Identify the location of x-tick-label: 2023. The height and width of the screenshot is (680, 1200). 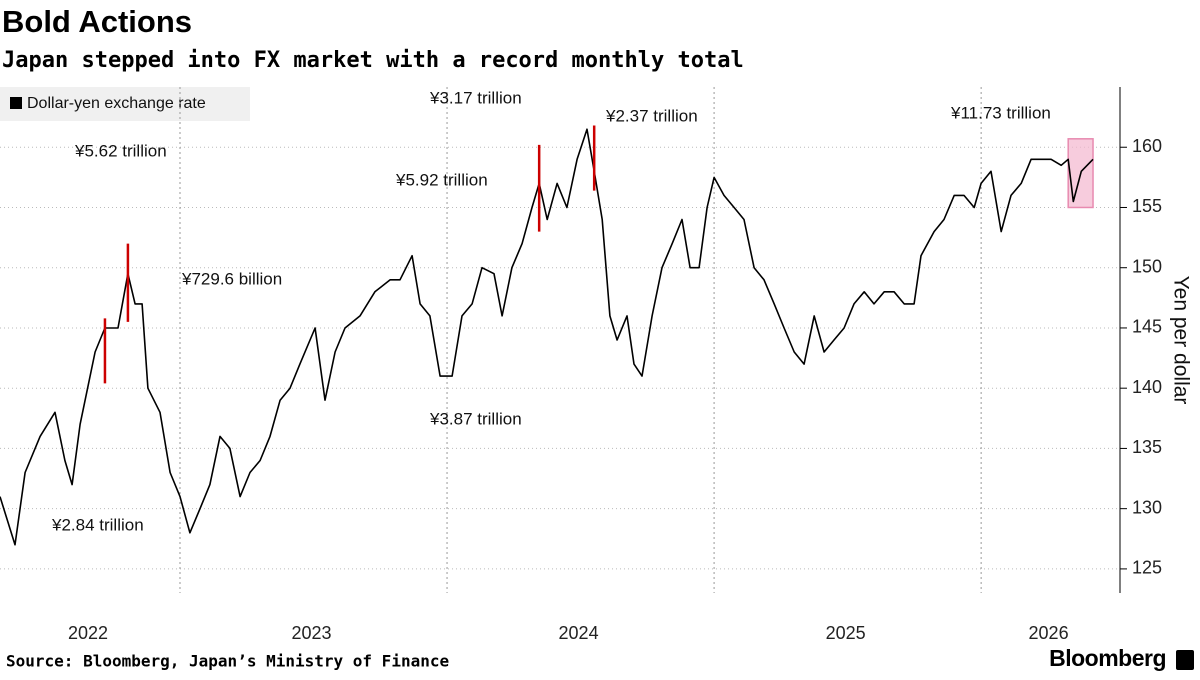
(311, 633).